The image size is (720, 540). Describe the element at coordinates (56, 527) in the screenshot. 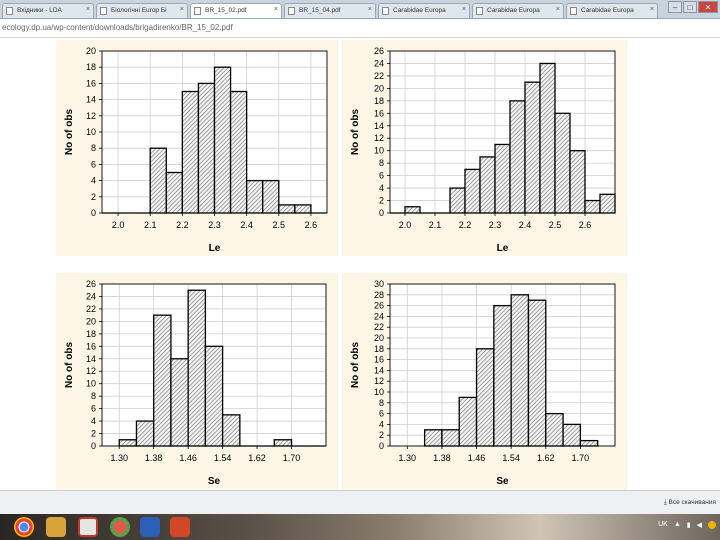

I see `pen-app-icon` at that location.